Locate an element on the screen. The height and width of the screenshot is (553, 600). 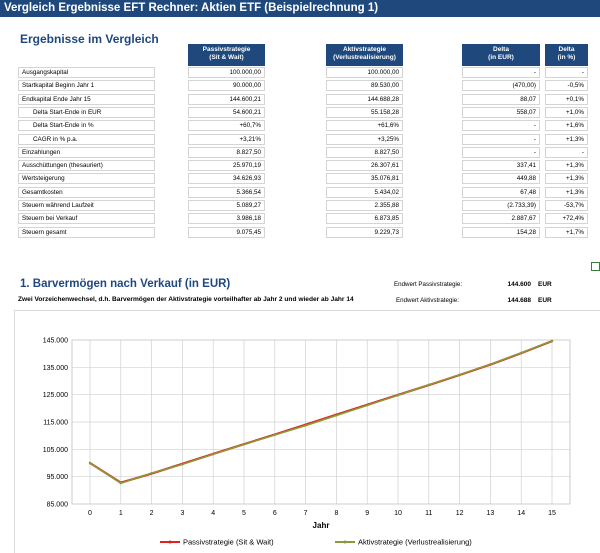
row-label: Delta Start-Ende in EUR is located at coordinates (86, 112).